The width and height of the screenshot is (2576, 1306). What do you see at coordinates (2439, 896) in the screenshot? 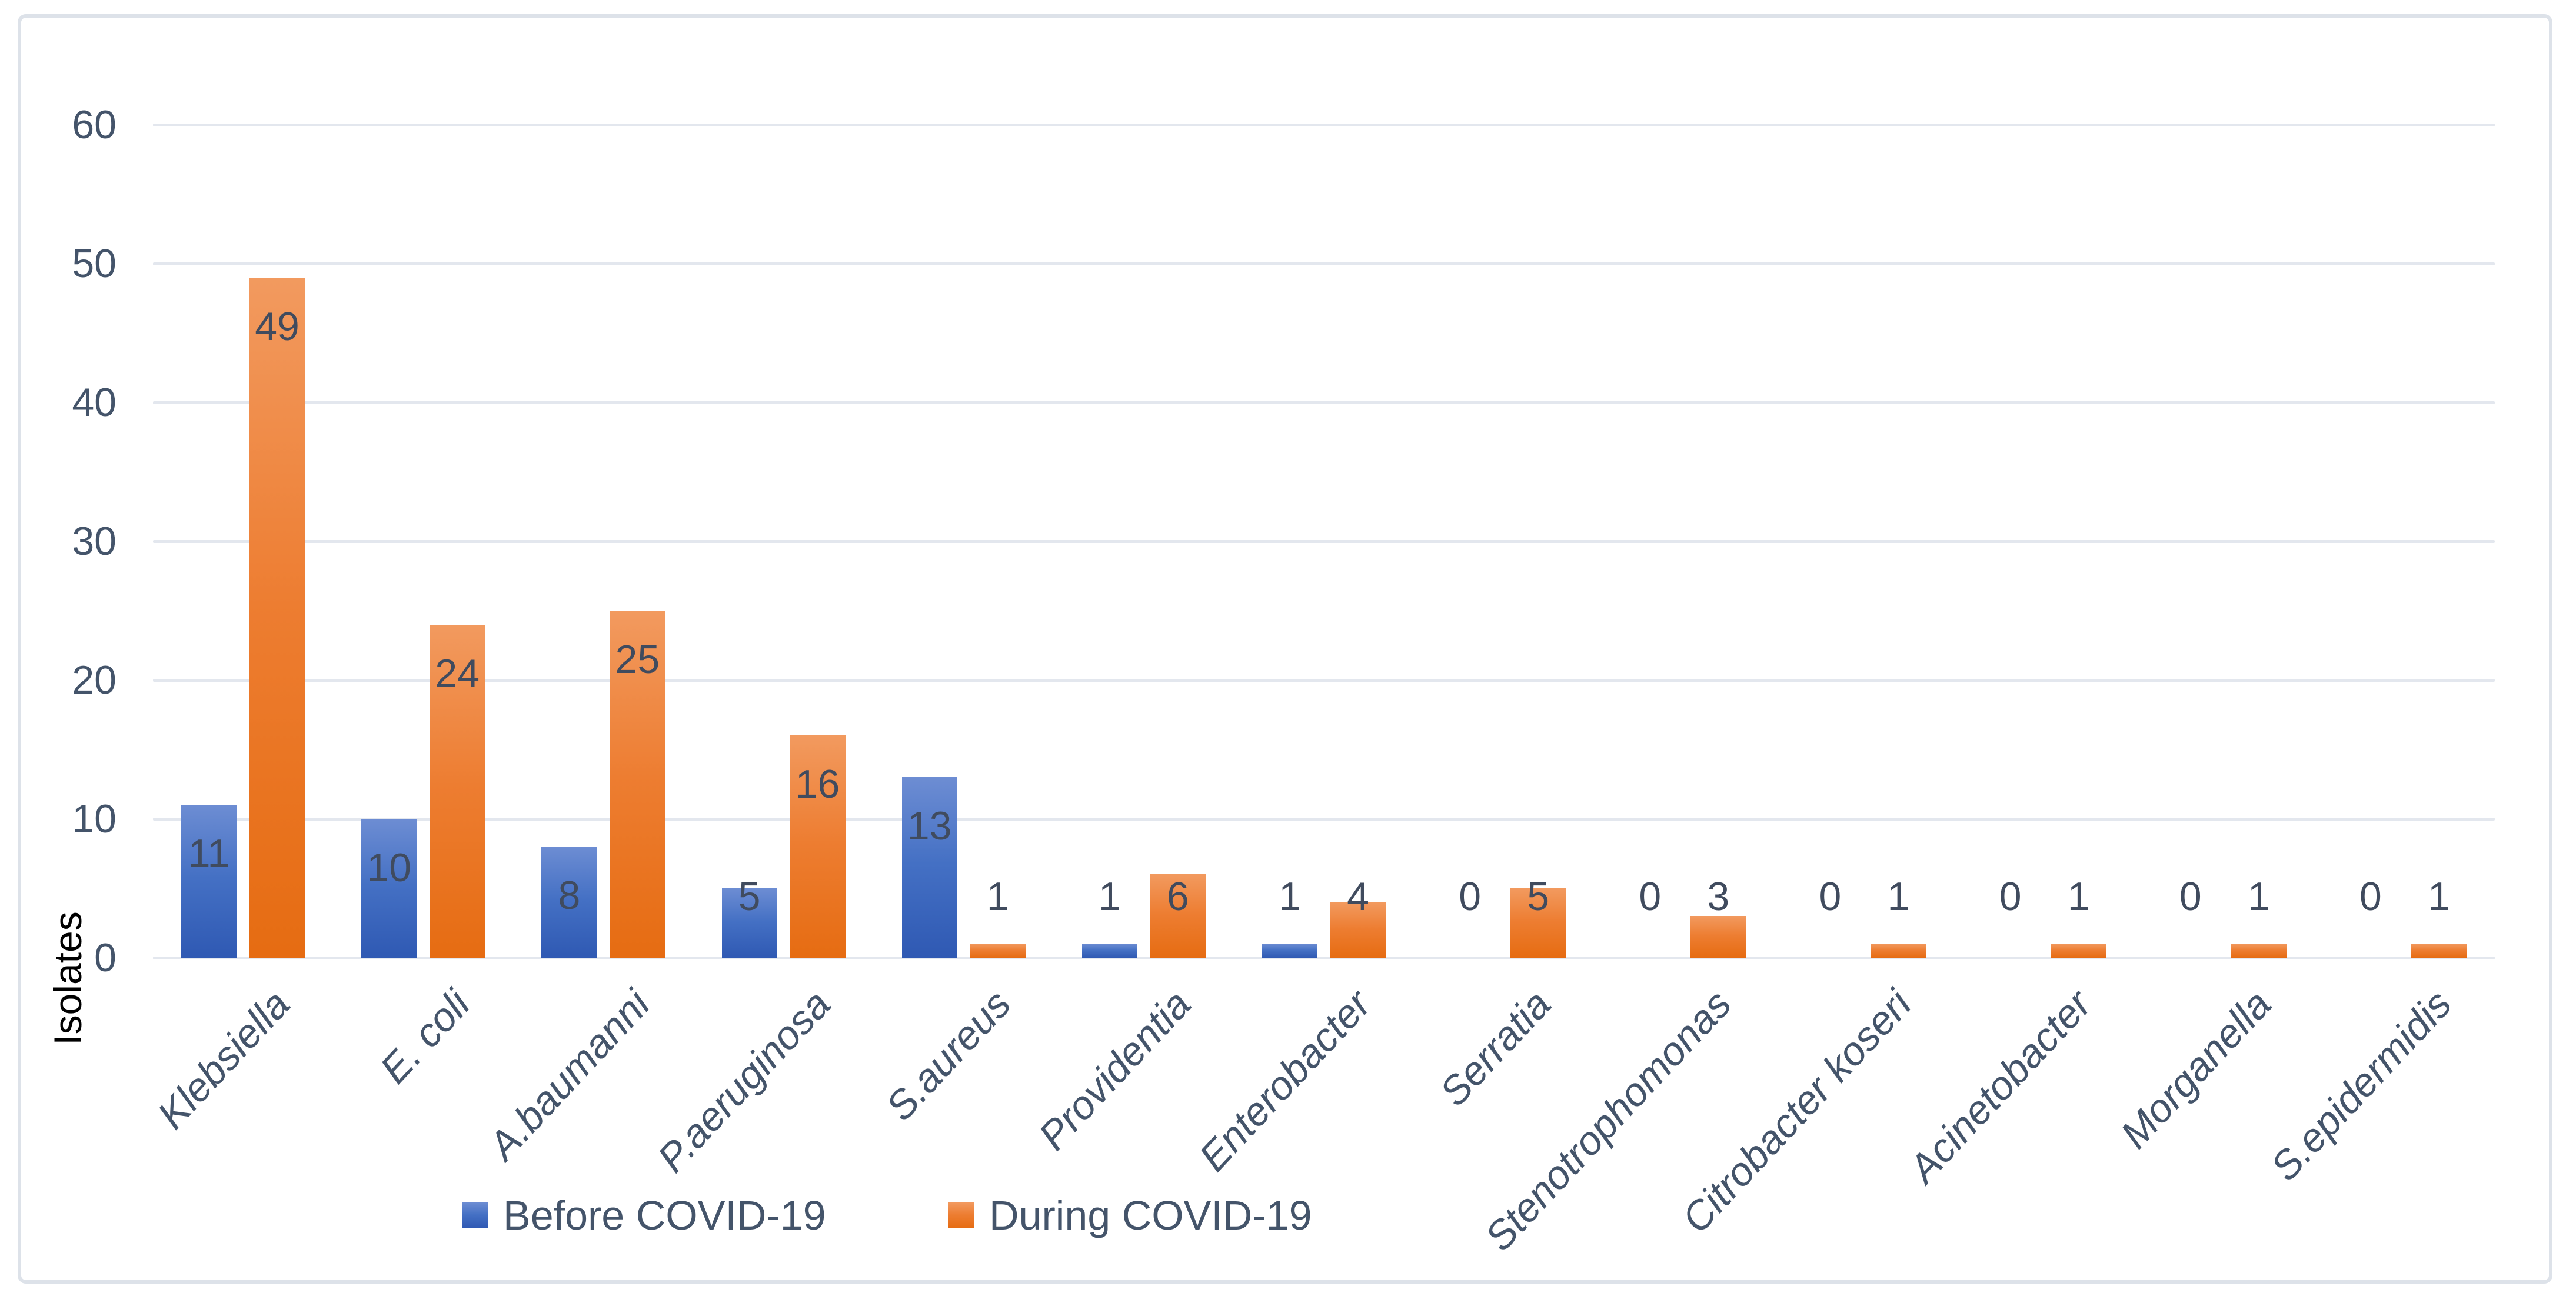
I see `data-label-during-covid-19-s-epidermidis: 1` at bounding box center [2439, 896].